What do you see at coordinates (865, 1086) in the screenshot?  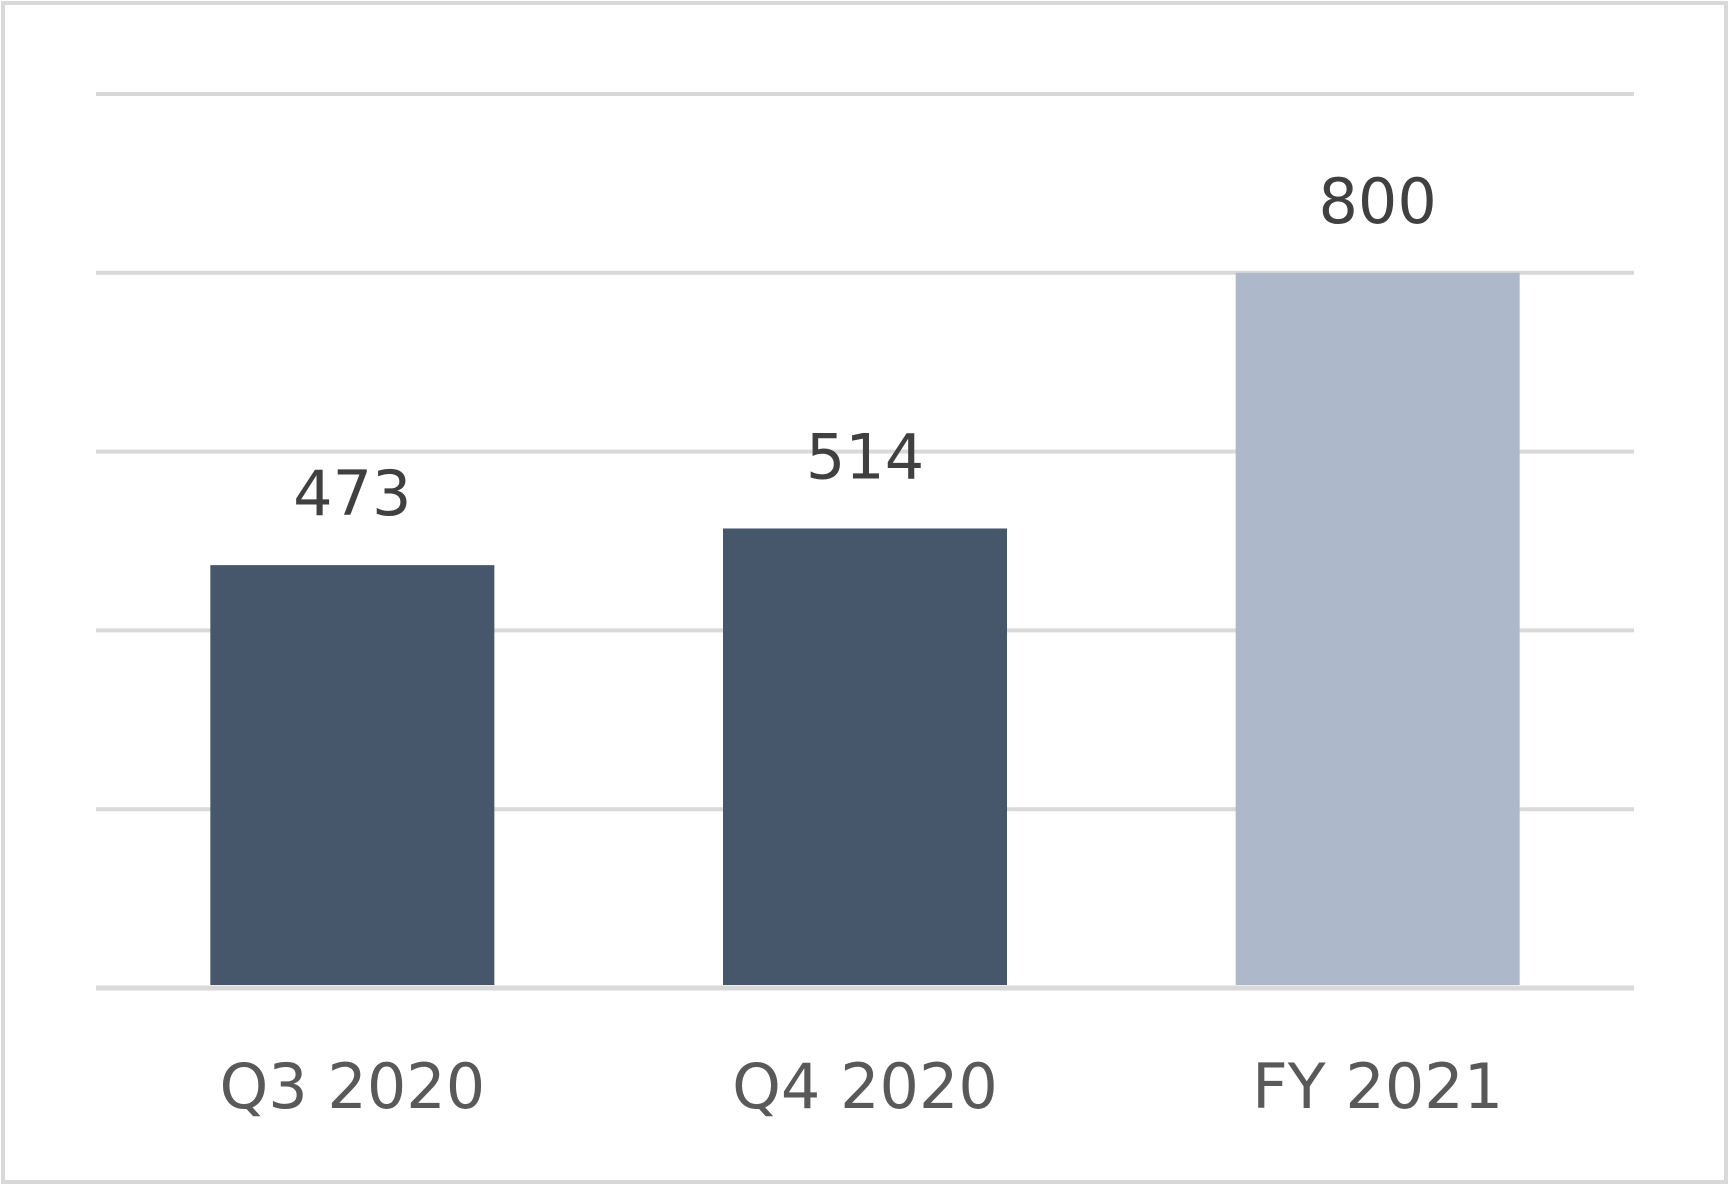 I see `x-tick-label: Q4 2020` at bounding box center [865, 1086].